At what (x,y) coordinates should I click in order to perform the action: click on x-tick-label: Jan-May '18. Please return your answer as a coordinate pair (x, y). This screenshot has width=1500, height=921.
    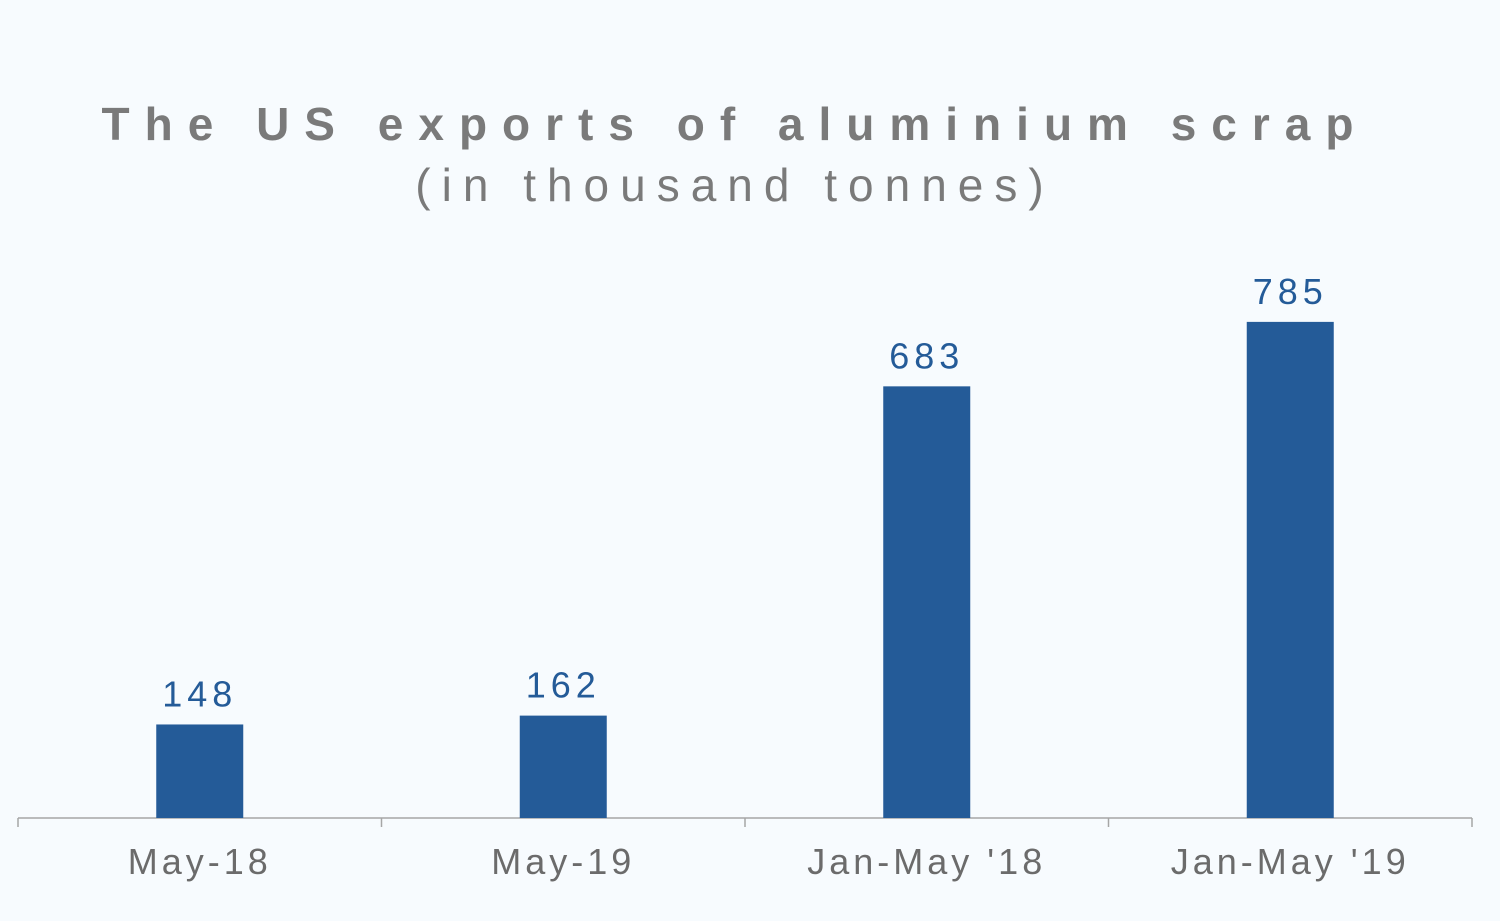
    Looking at the image, I should click on (926, 861).